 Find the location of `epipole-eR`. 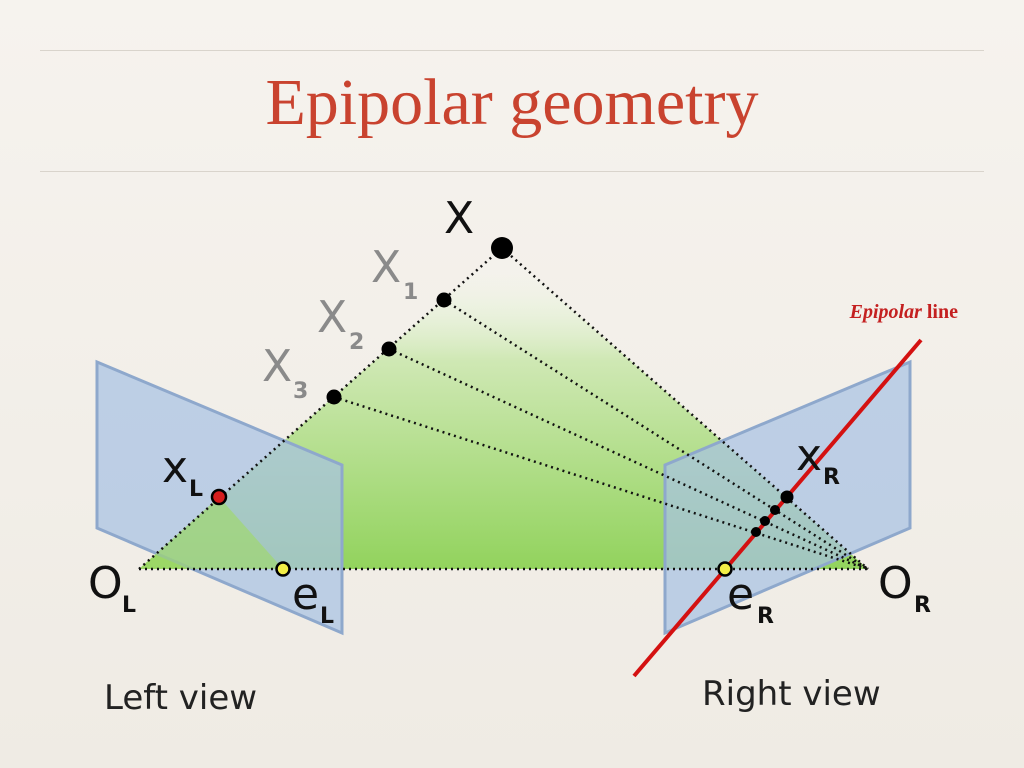

epipole-eR is located at coordinates (725, 569).